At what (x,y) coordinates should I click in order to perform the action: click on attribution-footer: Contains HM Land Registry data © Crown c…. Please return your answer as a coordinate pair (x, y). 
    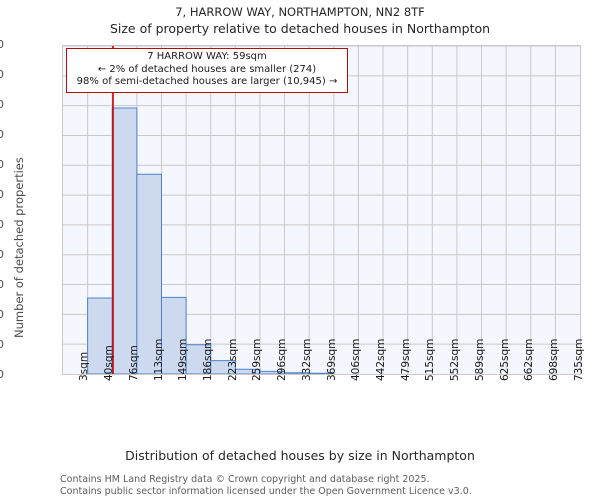
    Looking at the image, I should click on (266, 485).